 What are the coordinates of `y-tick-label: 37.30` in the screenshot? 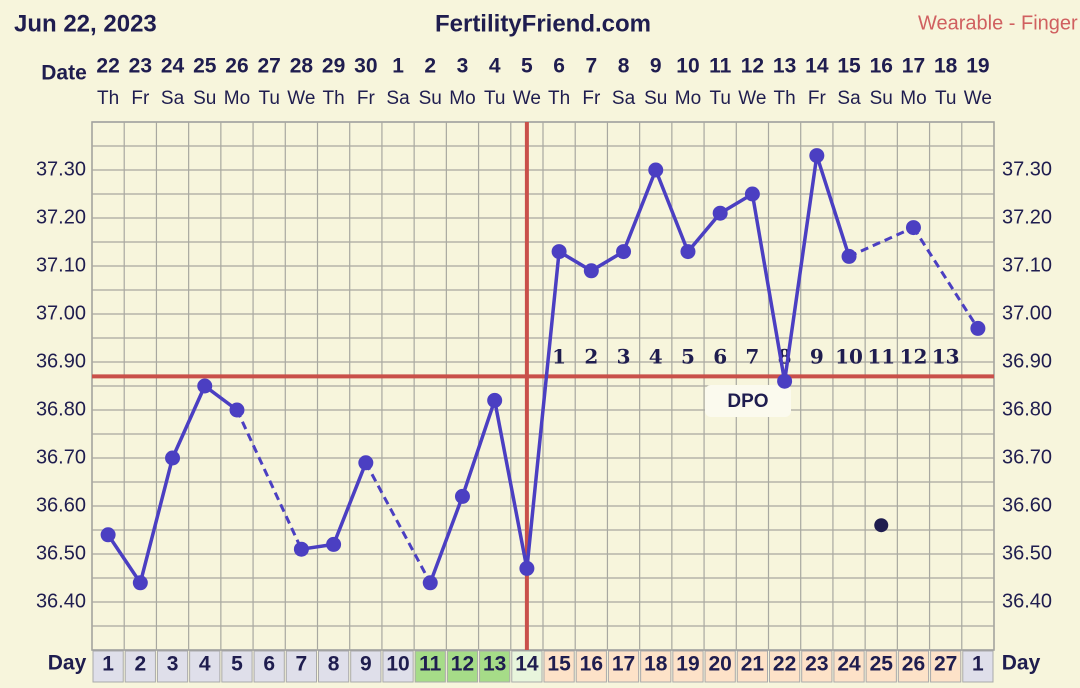 It's located at (61, 169).